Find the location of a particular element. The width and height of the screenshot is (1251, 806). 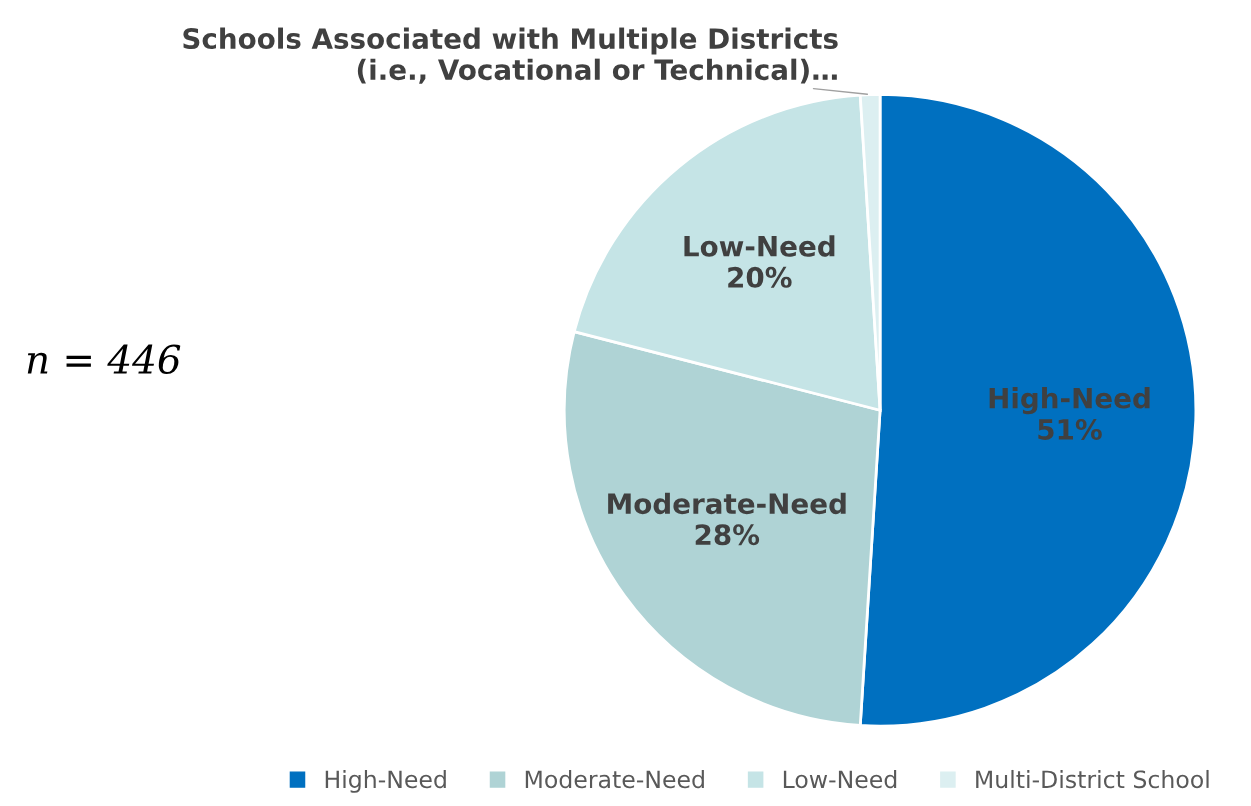

legend-label: Moderate-Need is located at coordinates (614, 779).